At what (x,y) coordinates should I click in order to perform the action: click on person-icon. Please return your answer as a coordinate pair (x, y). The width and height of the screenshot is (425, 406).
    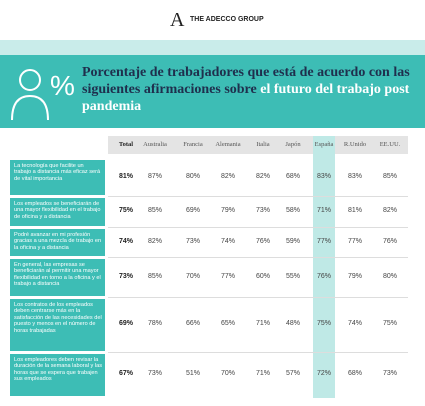
    Looking at the image, I should click on (30, 95).